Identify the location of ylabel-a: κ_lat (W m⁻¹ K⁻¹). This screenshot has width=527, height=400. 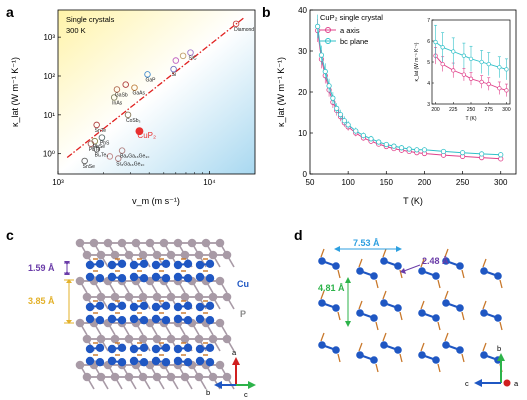
(15, 92).